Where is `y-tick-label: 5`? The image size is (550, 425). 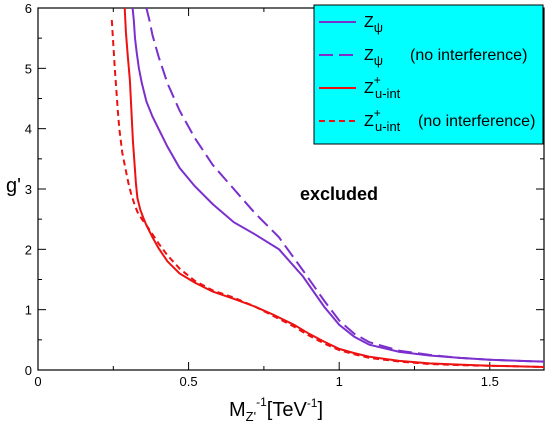
y-tick-label: 5 is located at coordinates (28, 68).